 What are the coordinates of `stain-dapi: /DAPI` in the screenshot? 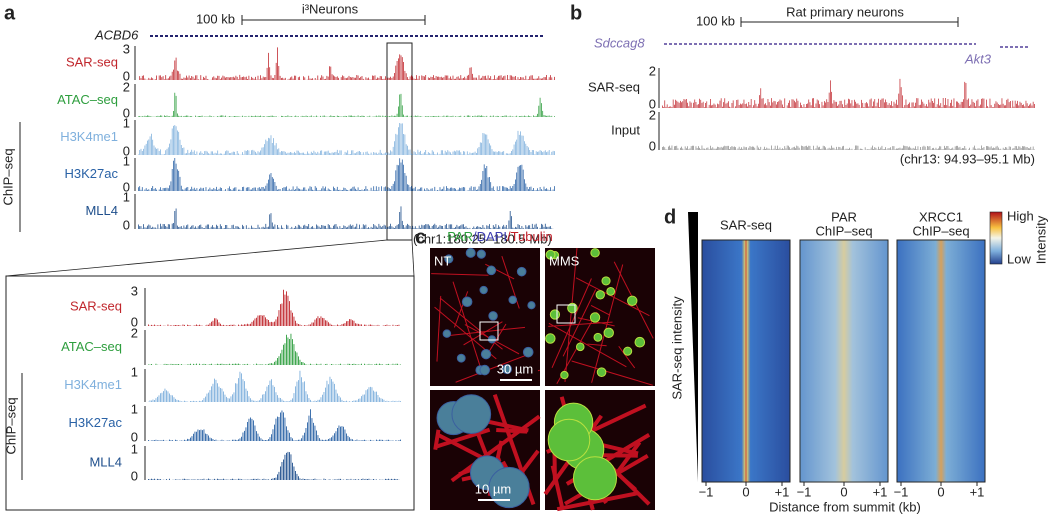 It's located at (490, 236).